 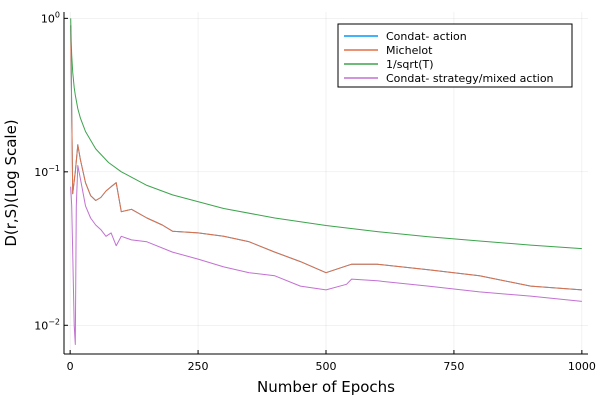 I want to click on x-tick-label: 750, so click(x=453, y=366).